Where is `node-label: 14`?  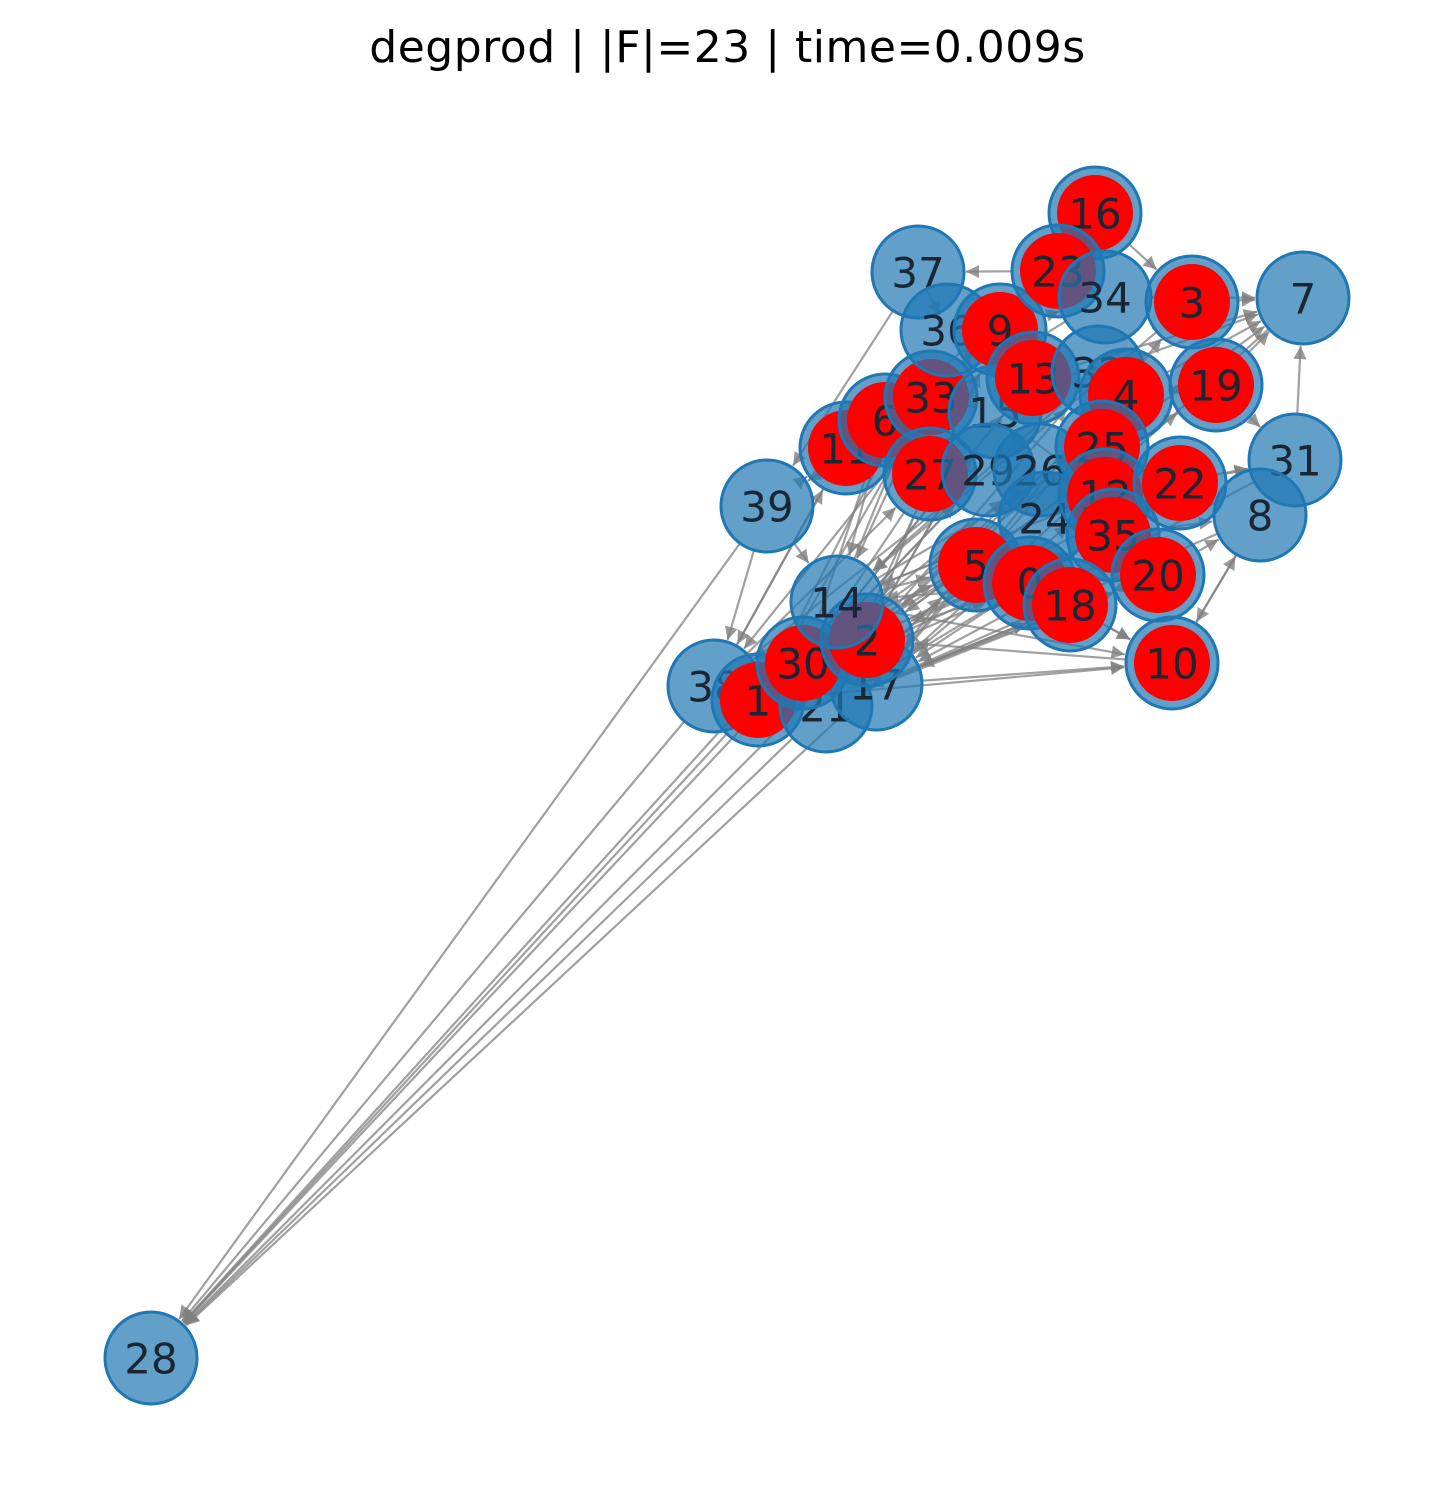 node-label: 14 is located at coordinates (836, 603).